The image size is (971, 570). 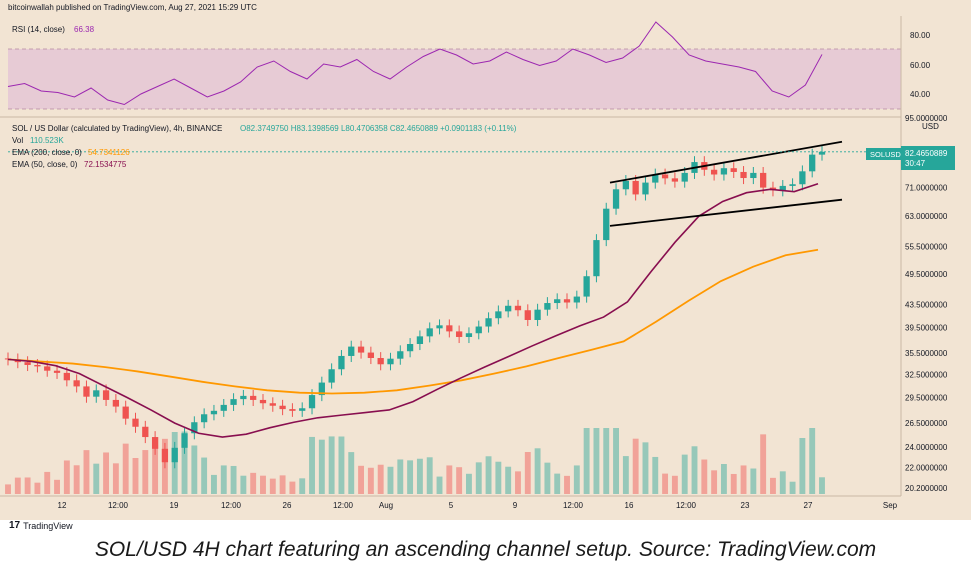 What do you see at coordinates (928, 158) in the screenshot?
I see `price-tag-bg` at bounding box center [928, 158].